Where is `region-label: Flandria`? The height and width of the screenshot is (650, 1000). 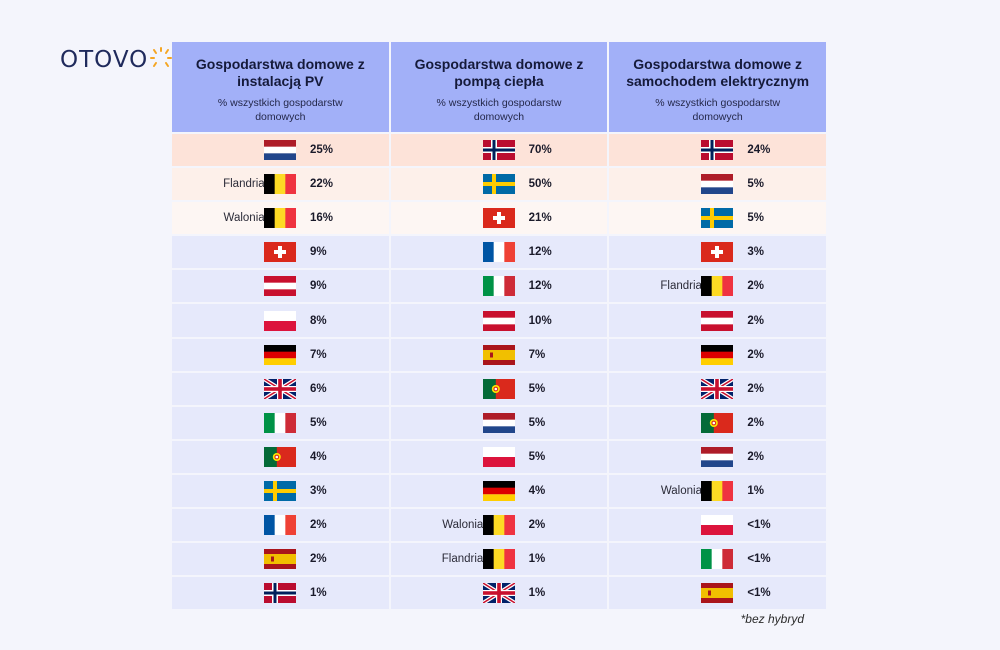 region-label: Flandria is located at coordinates (681, 286).